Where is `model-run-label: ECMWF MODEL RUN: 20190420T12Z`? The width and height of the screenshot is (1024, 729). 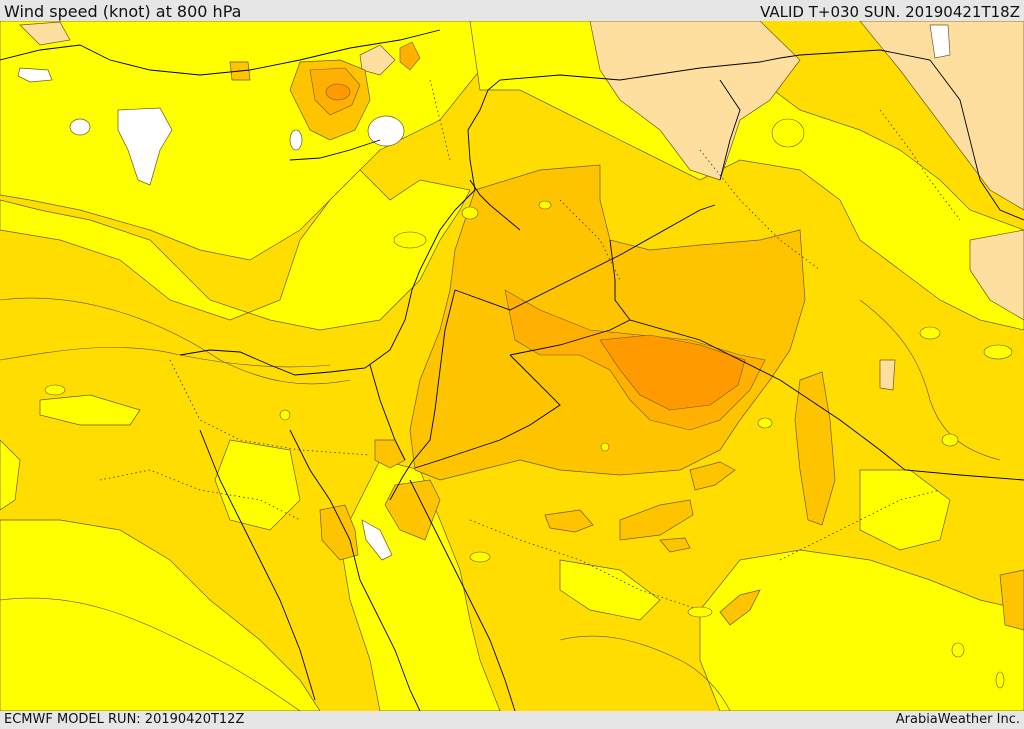 model-run-label: ECMWF MODEL RUN: 20190420T12Z is located at coordinates (124, 719).